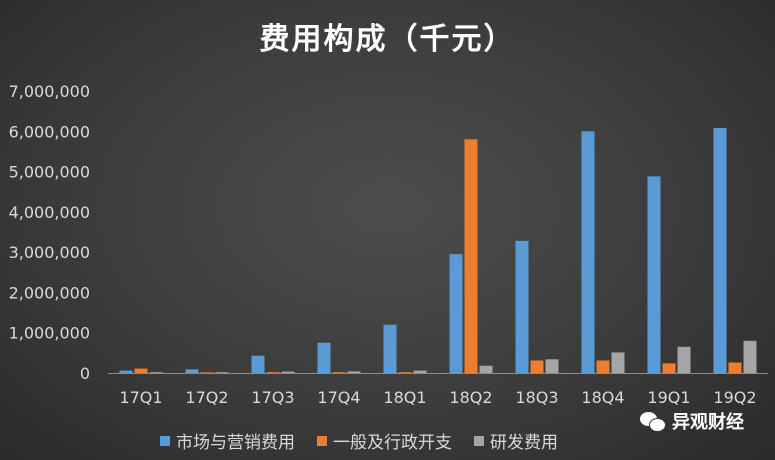 This screenshot has height=460, width=775. Describe the element at coordinates (537, 366) in the screenshot. I see `bar-1-18Q3` at that location.